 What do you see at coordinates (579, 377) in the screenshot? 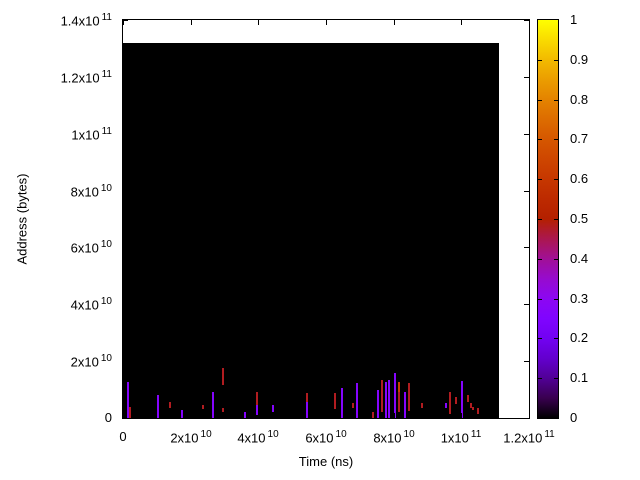
I see `colorbar-tick-label: 0.1` at bounding box center [579, 377].